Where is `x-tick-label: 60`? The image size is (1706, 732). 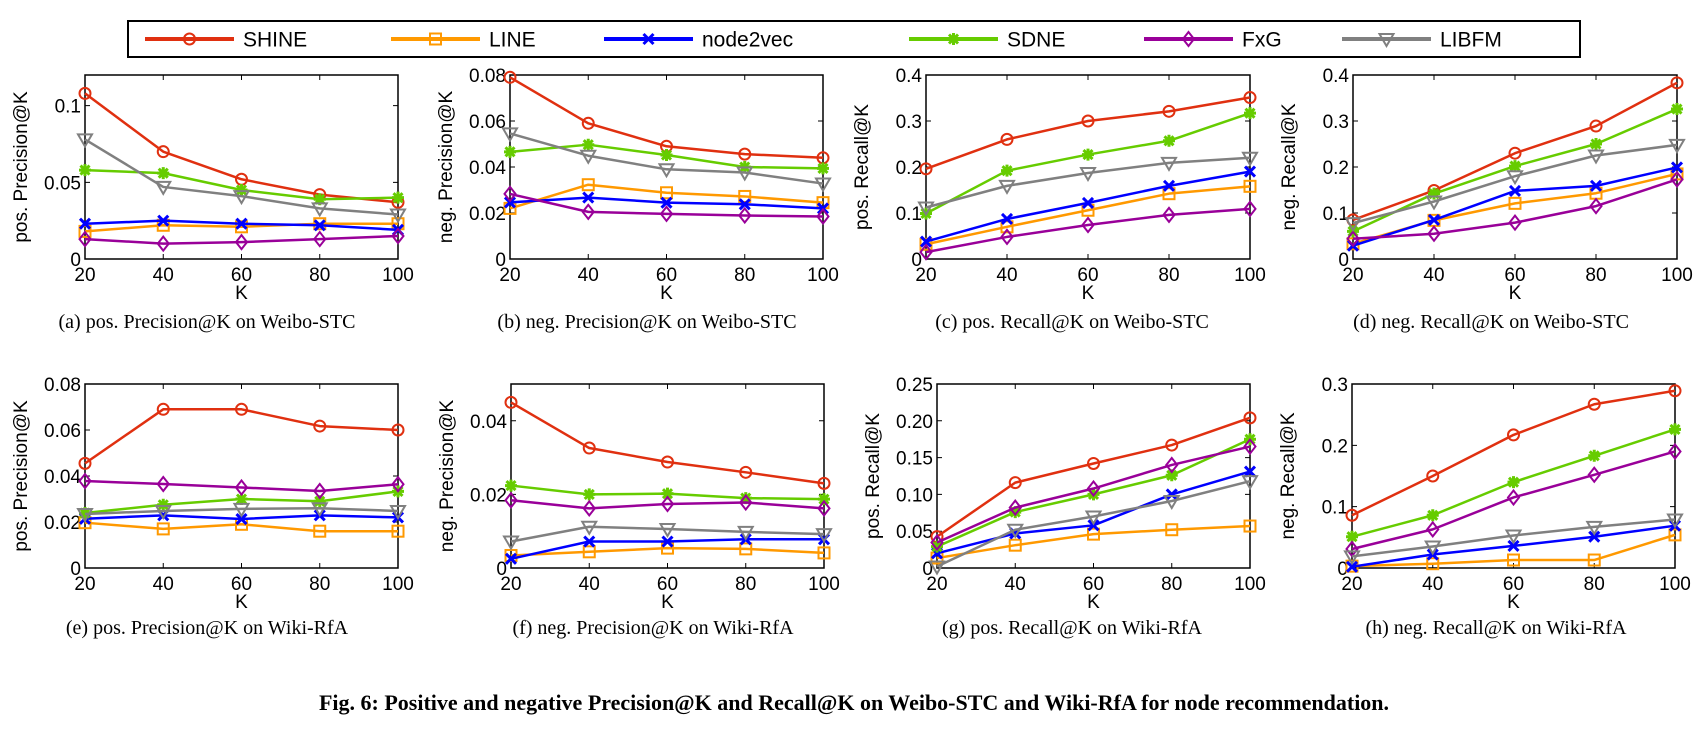
x-tick-label: 60 is located at coordinates (1093, 584).